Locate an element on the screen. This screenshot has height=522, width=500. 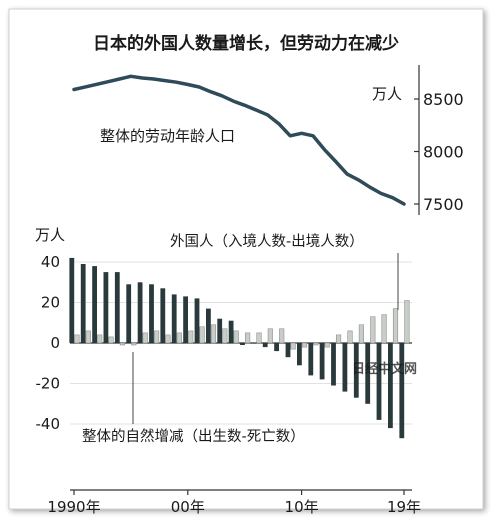
bar-foreign-2017 is located at coordinates (384, 329).